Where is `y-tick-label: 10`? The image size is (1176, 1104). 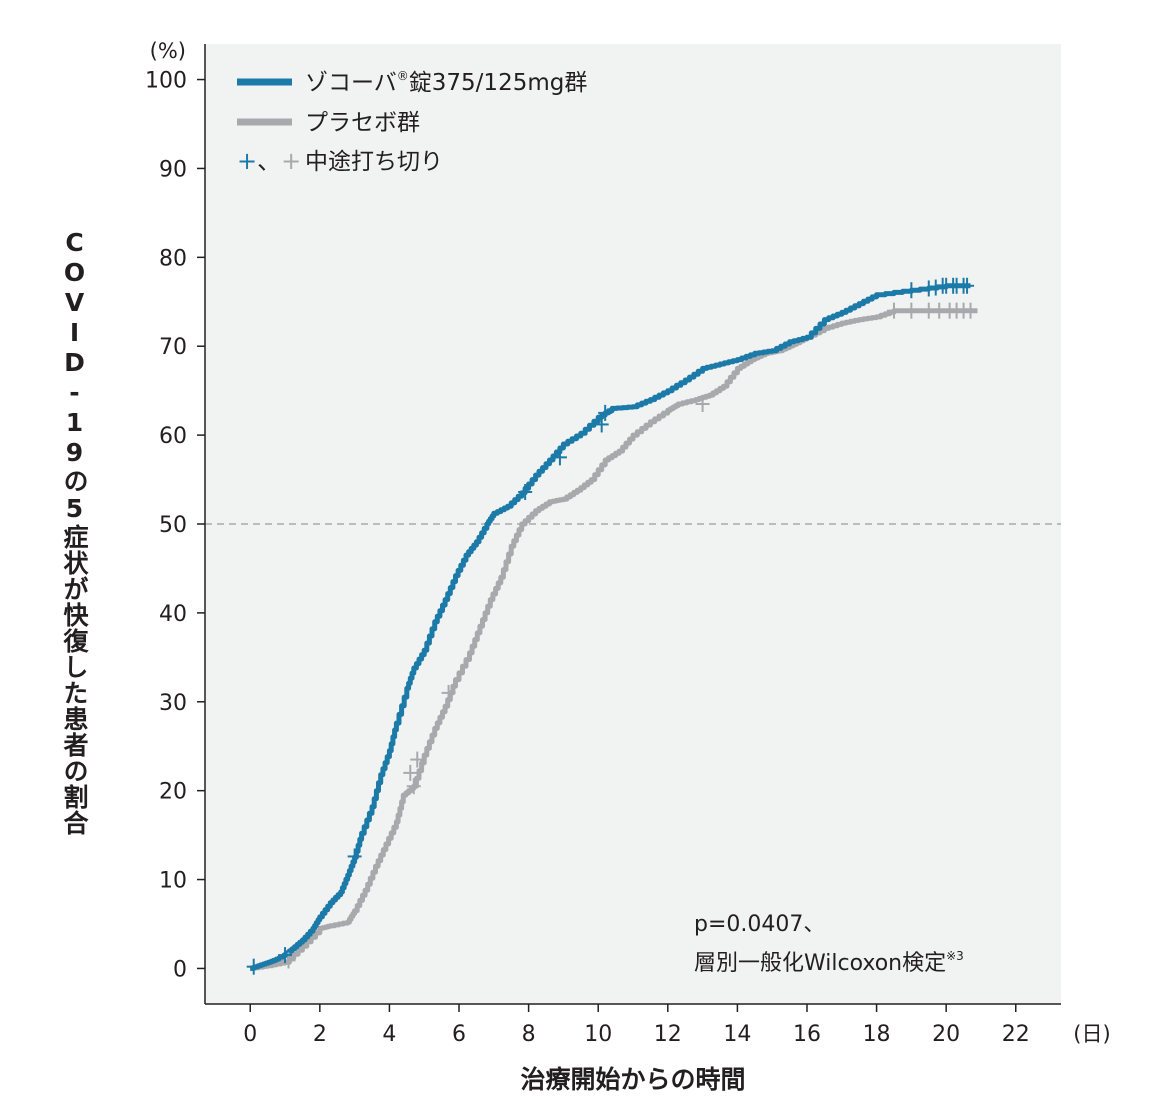 y-tick-label: 10 is located at coordinates (173, 881).